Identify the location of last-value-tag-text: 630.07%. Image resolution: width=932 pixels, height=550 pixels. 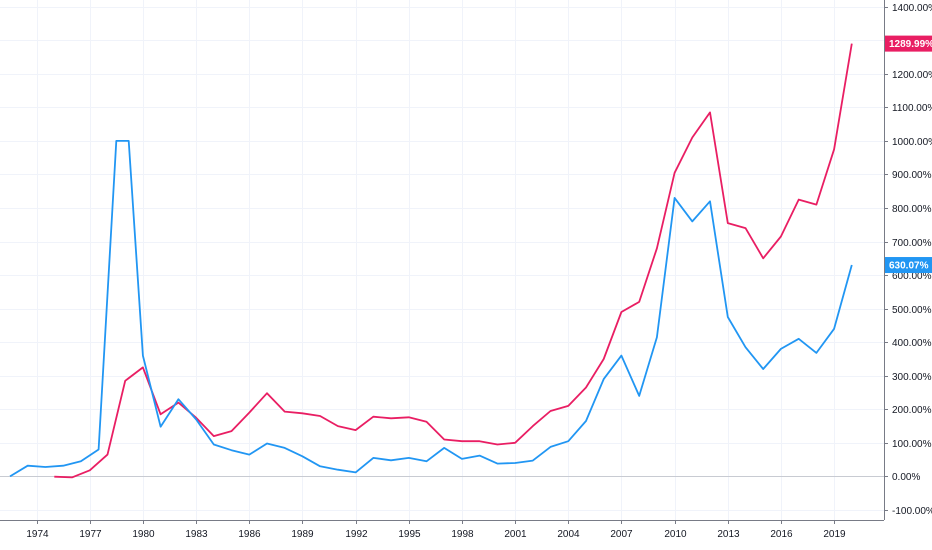
(909, 266).